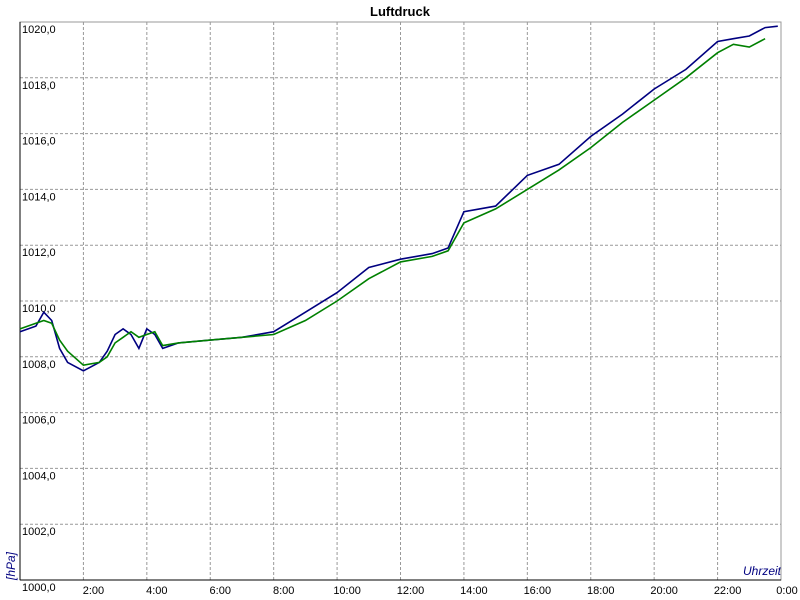  I want to click on y-axis-label: [hPa], so click(11, 566).